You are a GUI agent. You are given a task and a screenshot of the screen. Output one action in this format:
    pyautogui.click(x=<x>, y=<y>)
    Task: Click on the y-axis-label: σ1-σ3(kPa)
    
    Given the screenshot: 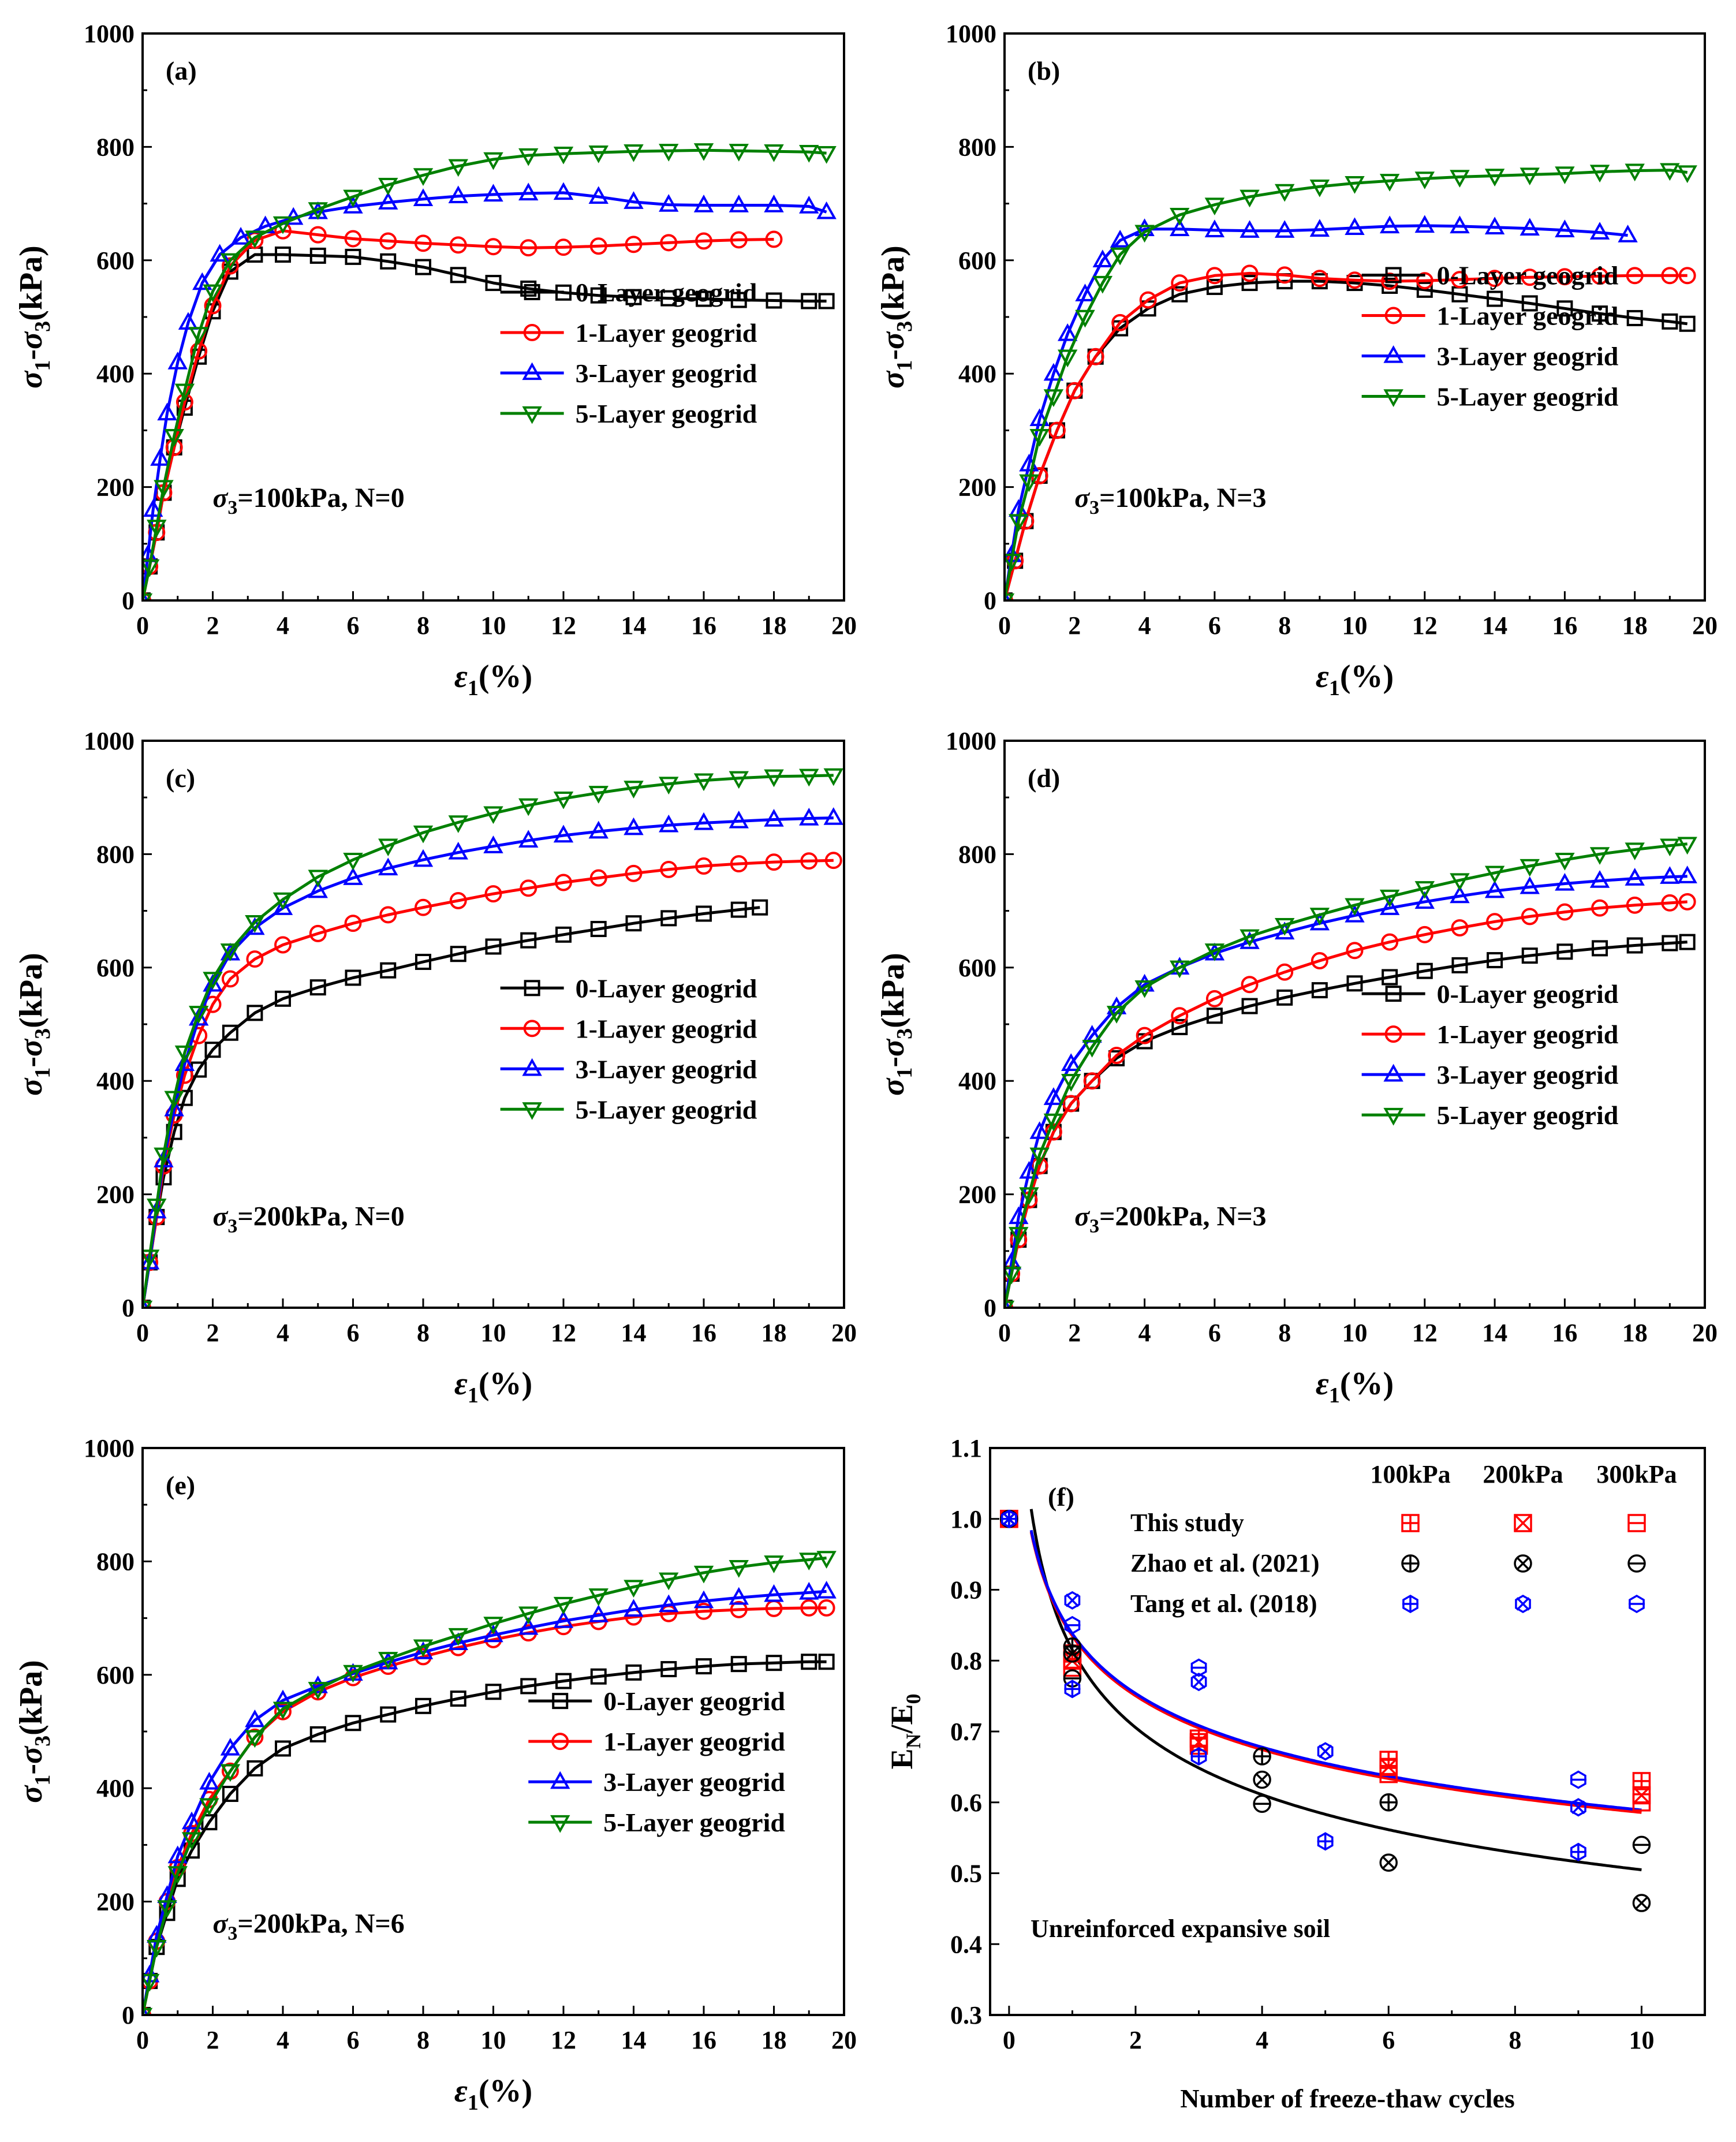 What is the action you would take?
    pyautogui.click(x=896, y=317)
    